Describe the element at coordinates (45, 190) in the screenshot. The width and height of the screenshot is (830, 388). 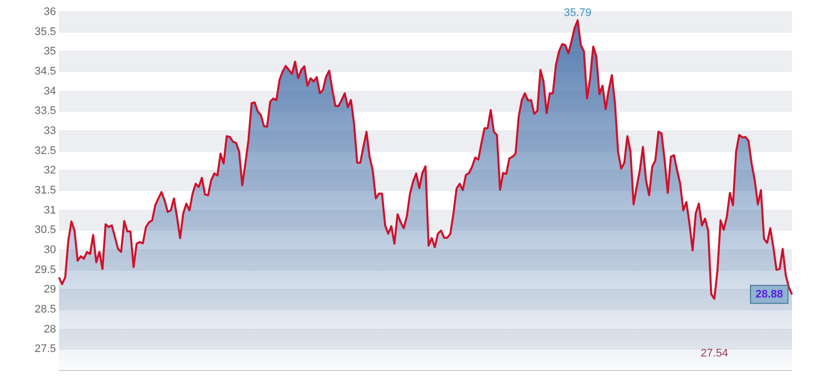
I see `y-tick-label: 31.5` at that location.